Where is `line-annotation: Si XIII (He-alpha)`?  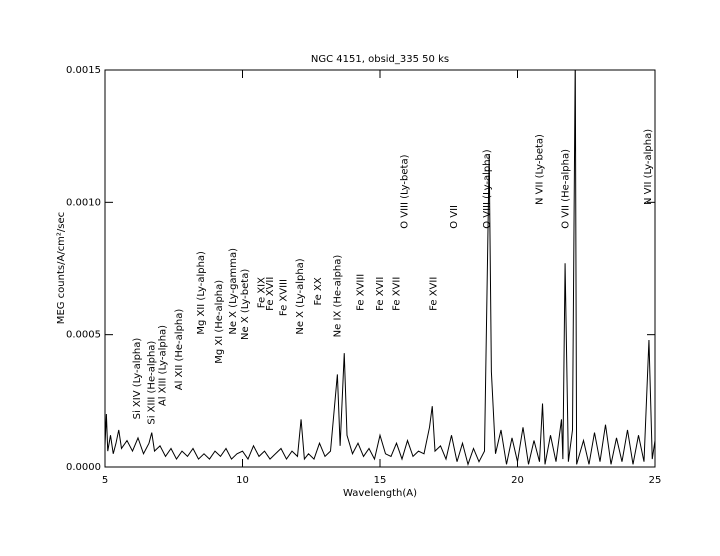
line-annotation: Si XIII (He-alpha) is located at coordinates (152, 383).